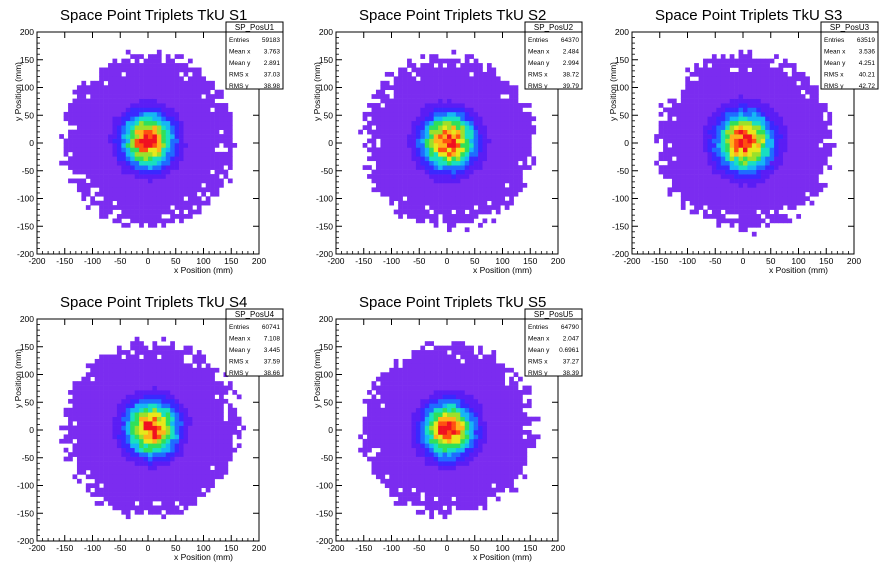 The image size is (896, 574). I want to click on y-tick-label: -50, so click(327, 171).